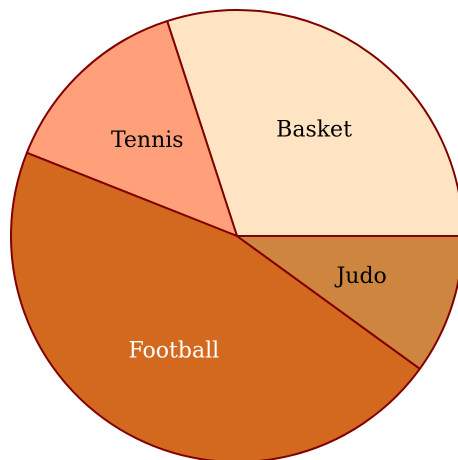 The width and height of the screenshot is (458, 460). What do you see at coordinates (347, 302) in the screenshot?
I see `pie-slice-judo` at bounding box center [347, 302].